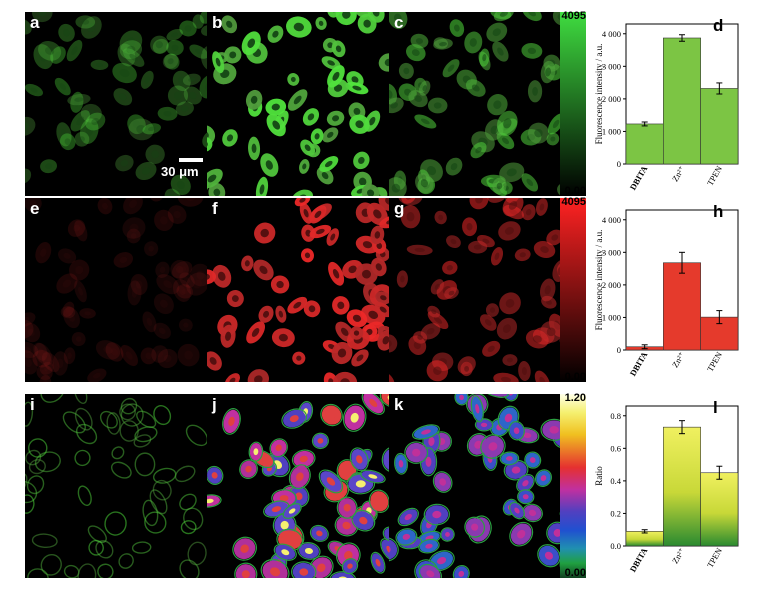 The image size is (757, 592). Describe the element at coordinates (573, 486) in the screenshot. I see `colorbar-ratio` at that location.